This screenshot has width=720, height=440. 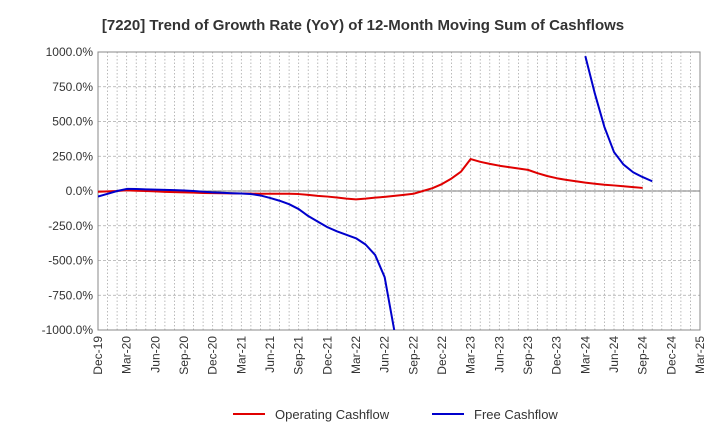 What do you see at coordinates (442, 355) in the screenshot?
I see `x-tick-label: Dec-22` at bounding box center [442, 355].